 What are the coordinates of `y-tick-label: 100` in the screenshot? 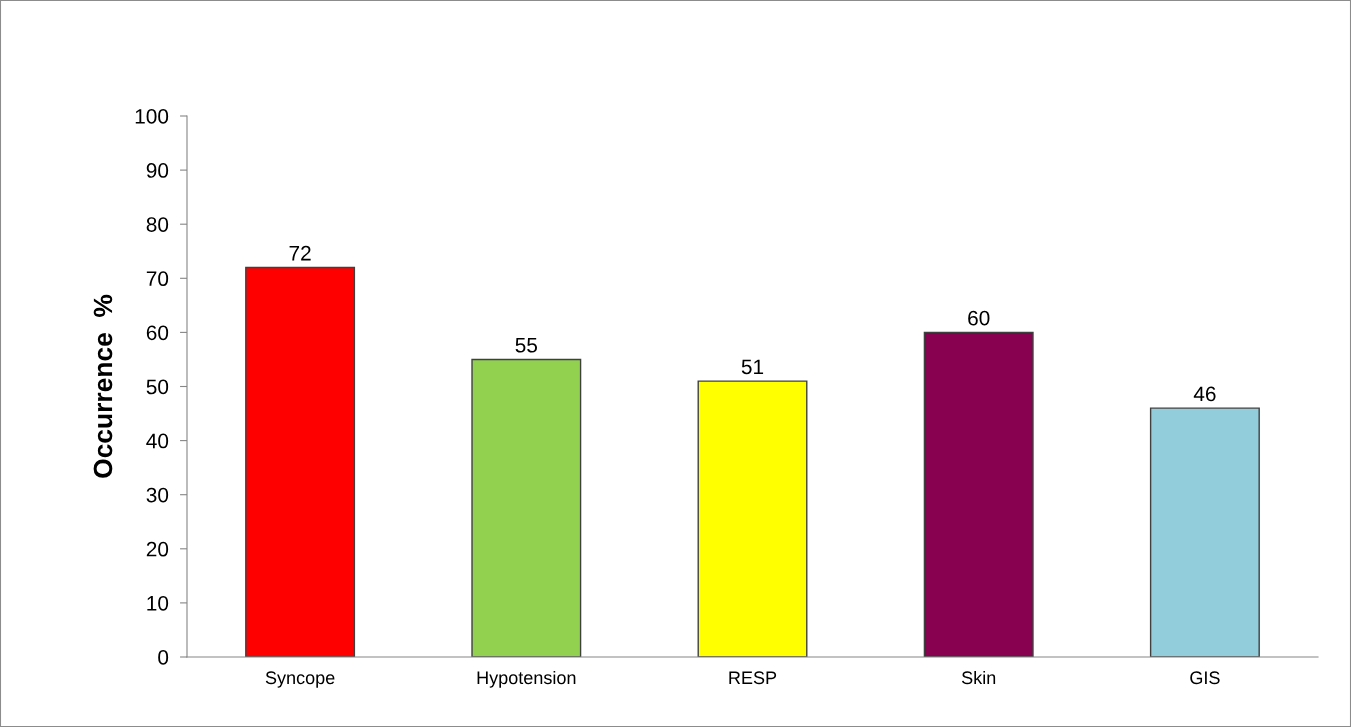 It's located at (152, 116).